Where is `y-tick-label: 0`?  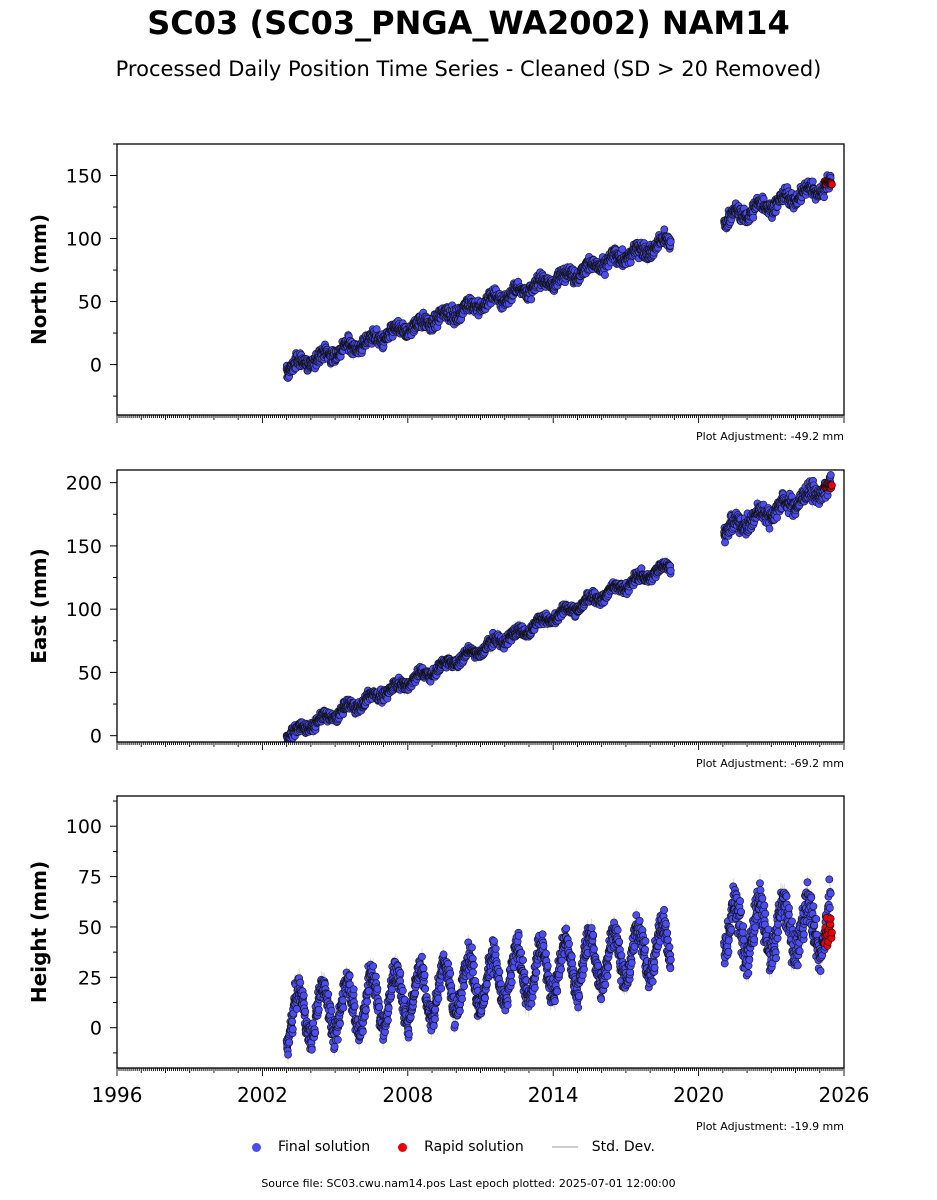
y-tick-label: 0 is located at coordinates (96, 366).